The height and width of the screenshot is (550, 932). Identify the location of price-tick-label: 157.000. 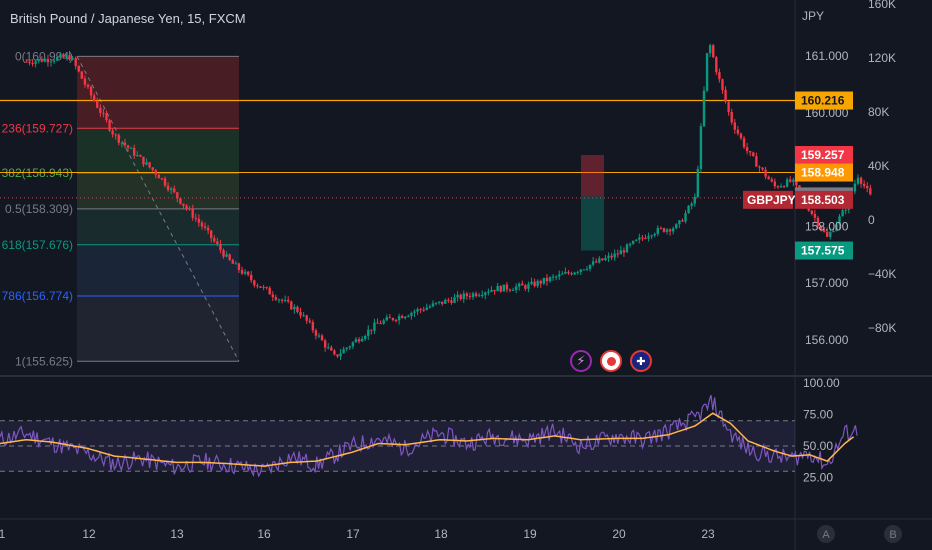
(827, 283).